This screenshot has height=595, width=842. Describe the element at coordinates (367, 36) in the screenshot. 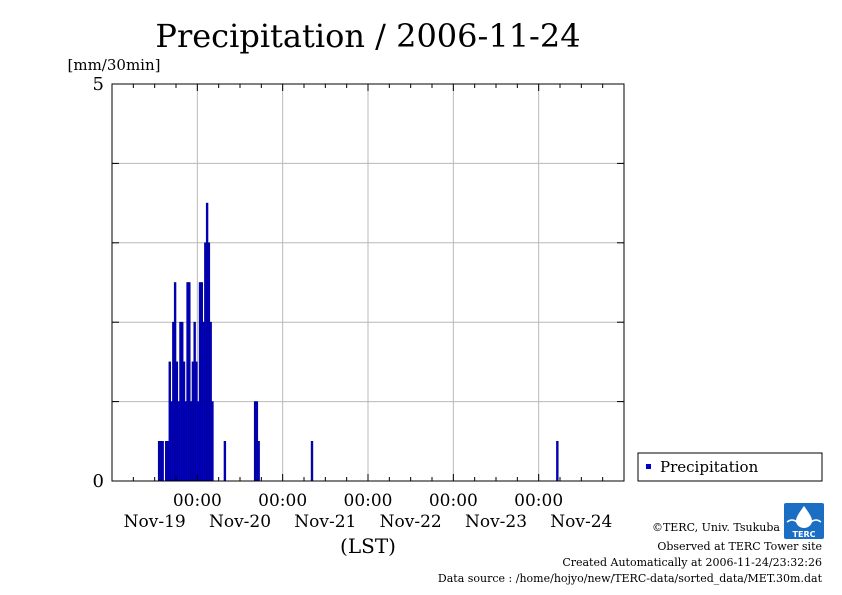

I see `chart-title: Precipitation / 2006-11-24` at that location.